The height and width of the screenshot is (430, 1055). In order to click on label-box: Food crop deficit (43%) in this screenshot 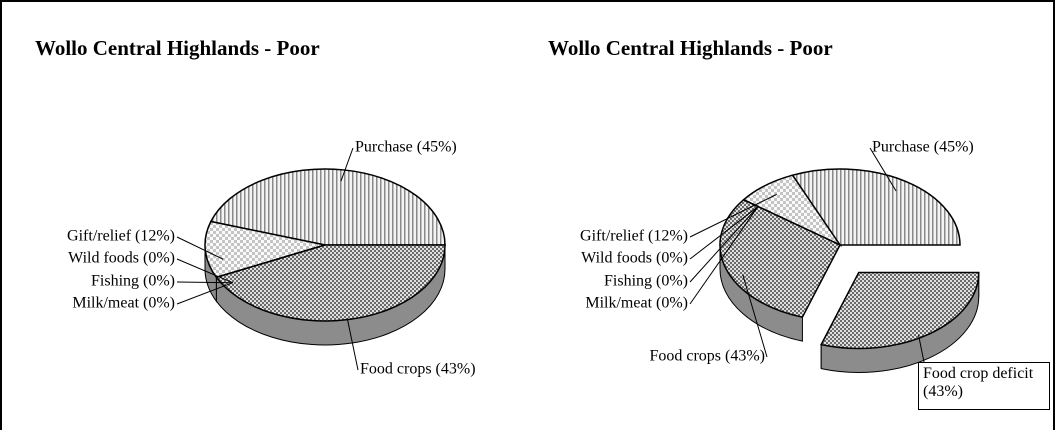, I will do `click(984, 386)`.